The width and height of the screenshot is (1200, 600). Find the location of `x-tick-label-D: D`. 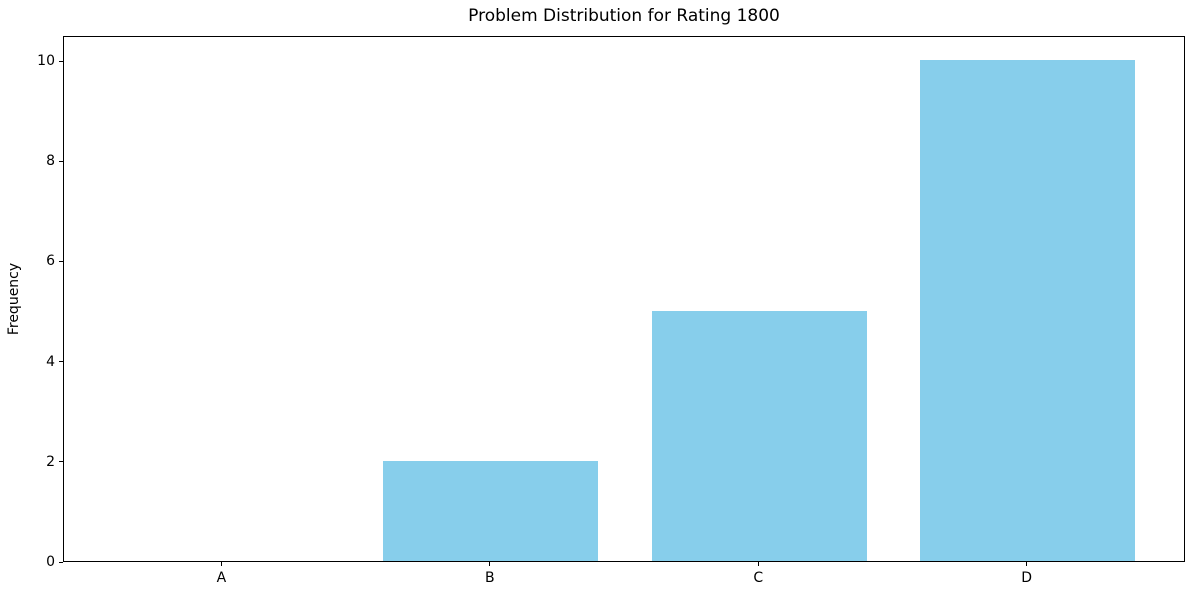

x-tick-label-D: D is located at coordinates (1027, 578).